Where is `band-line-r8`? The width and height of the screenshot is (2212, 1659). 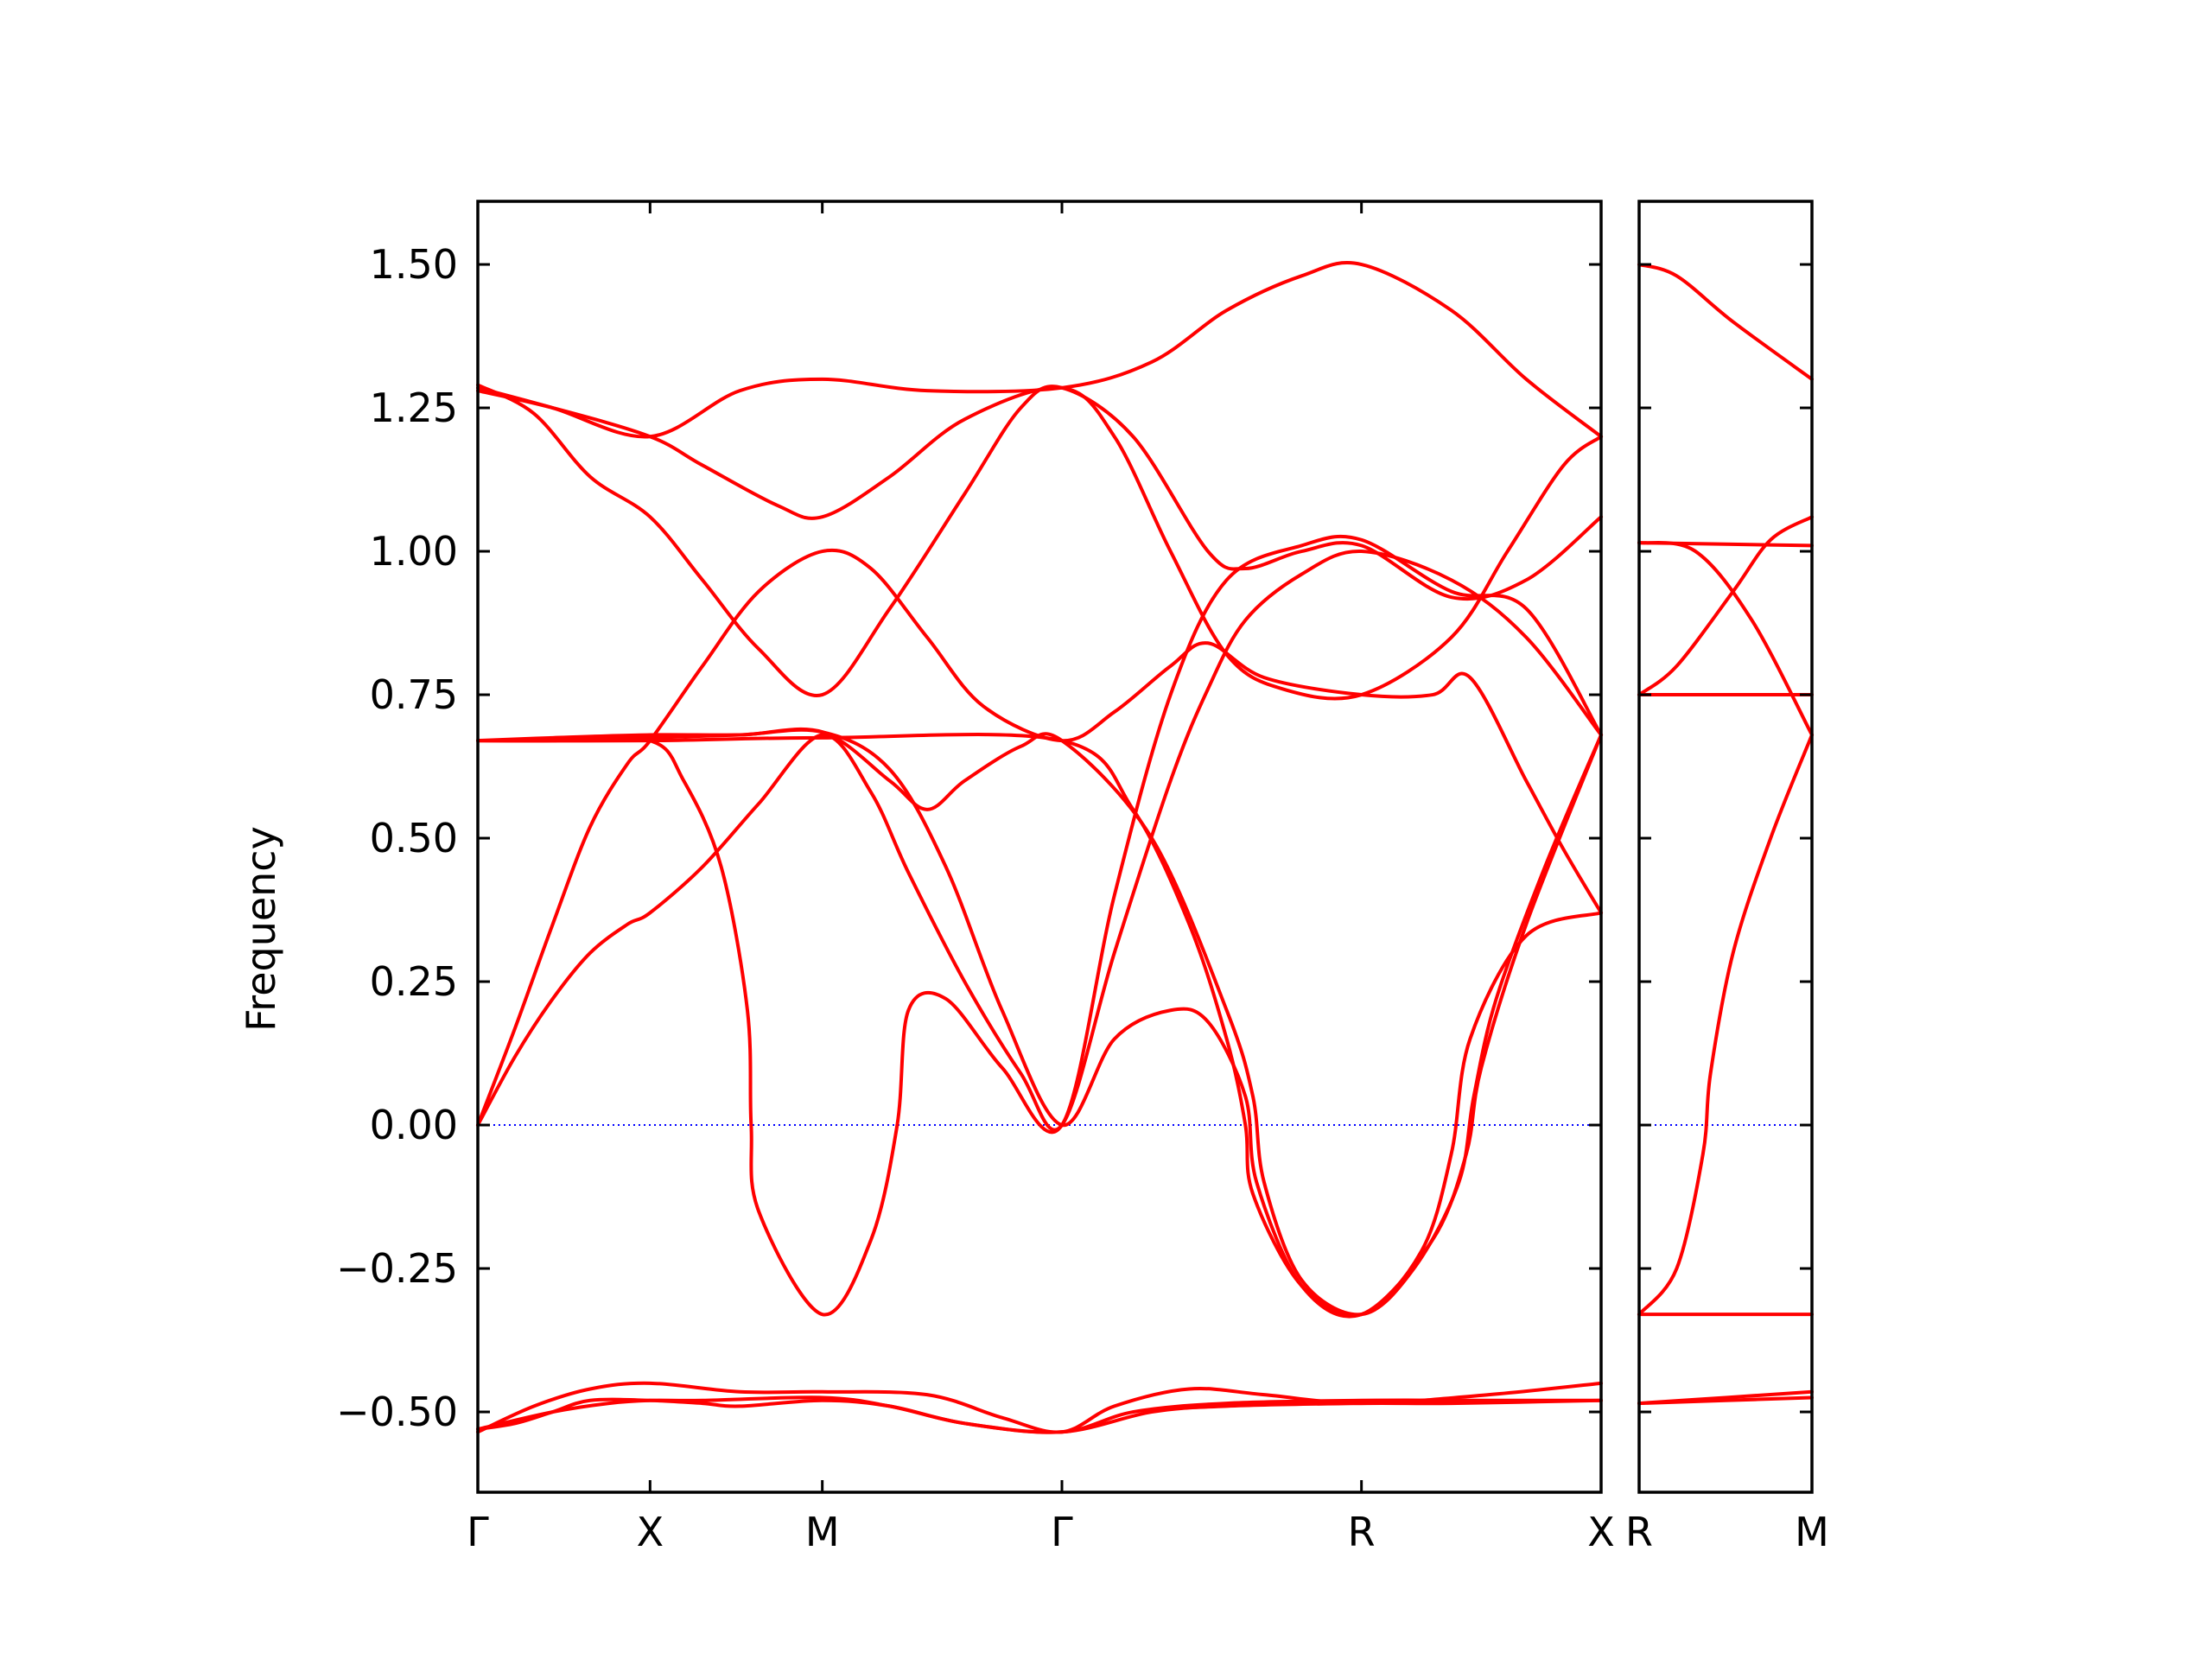 band-line-r8 is located at coordinates (1725, 638).